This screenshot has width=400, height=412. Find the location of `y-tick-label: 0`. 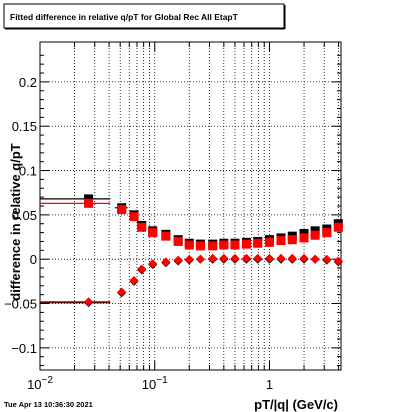

y-tick-label: 0 is located at coordinates (33, 259).